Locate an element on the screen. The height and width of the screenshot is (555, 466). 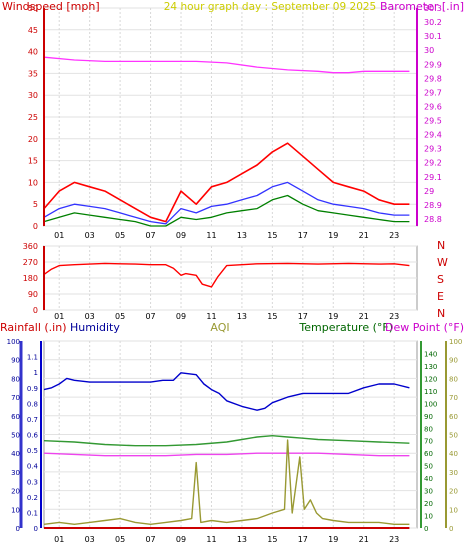
temperature-tick-label: 40 is located at coordinates (428, 479).